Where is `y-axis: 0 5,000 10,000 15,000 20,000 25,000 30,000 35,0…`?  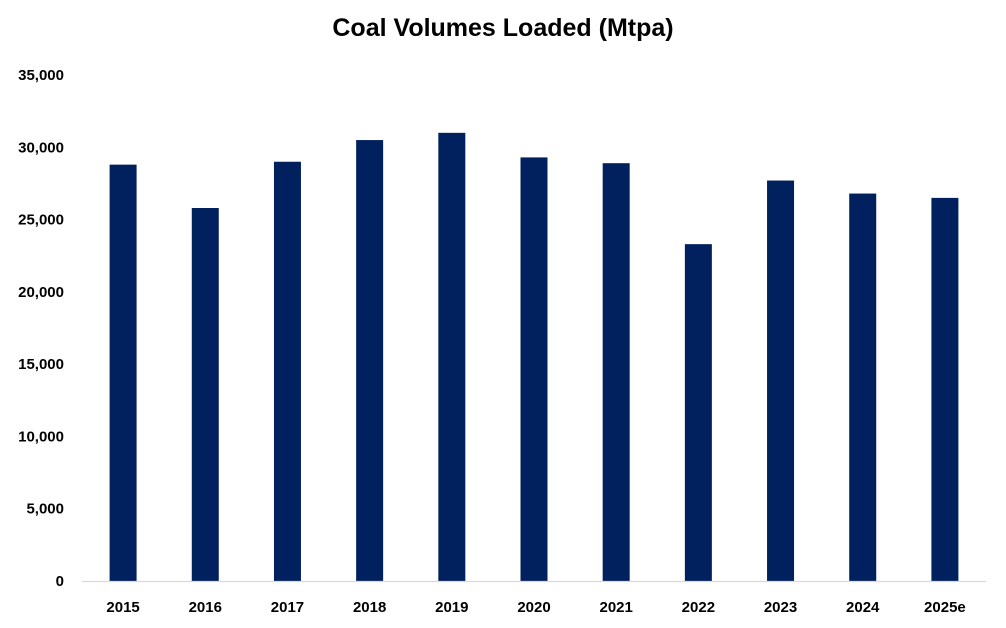
y-axis: 0 5,000 10,000 15,000 20,000 25,000 30,000 35,0… is located at coordinates (41, 328).